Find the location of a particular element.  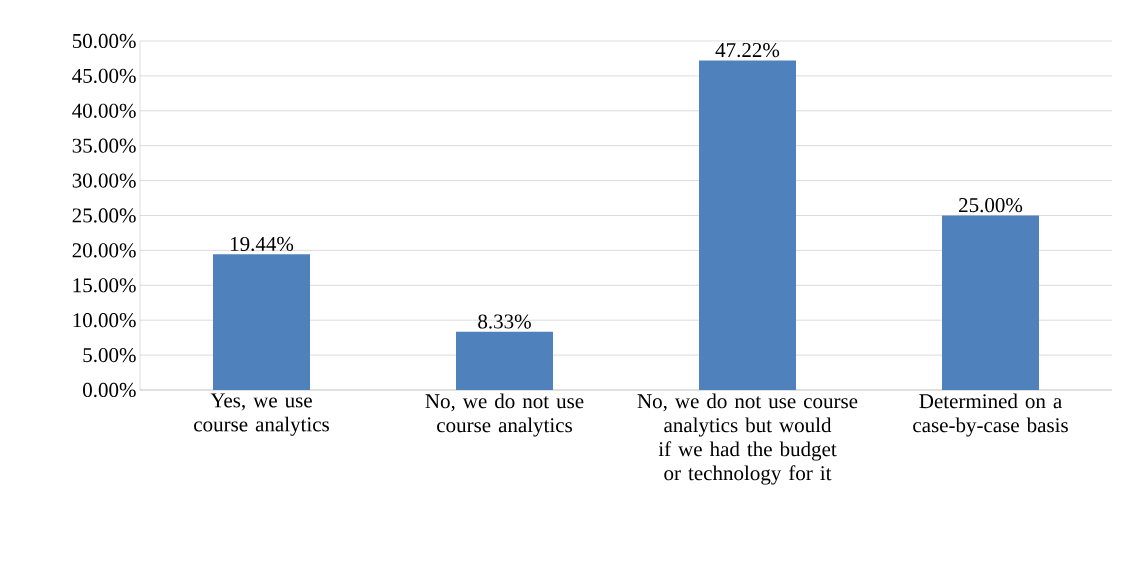

data-label: 25.00% is located at coordinates (991, 205).